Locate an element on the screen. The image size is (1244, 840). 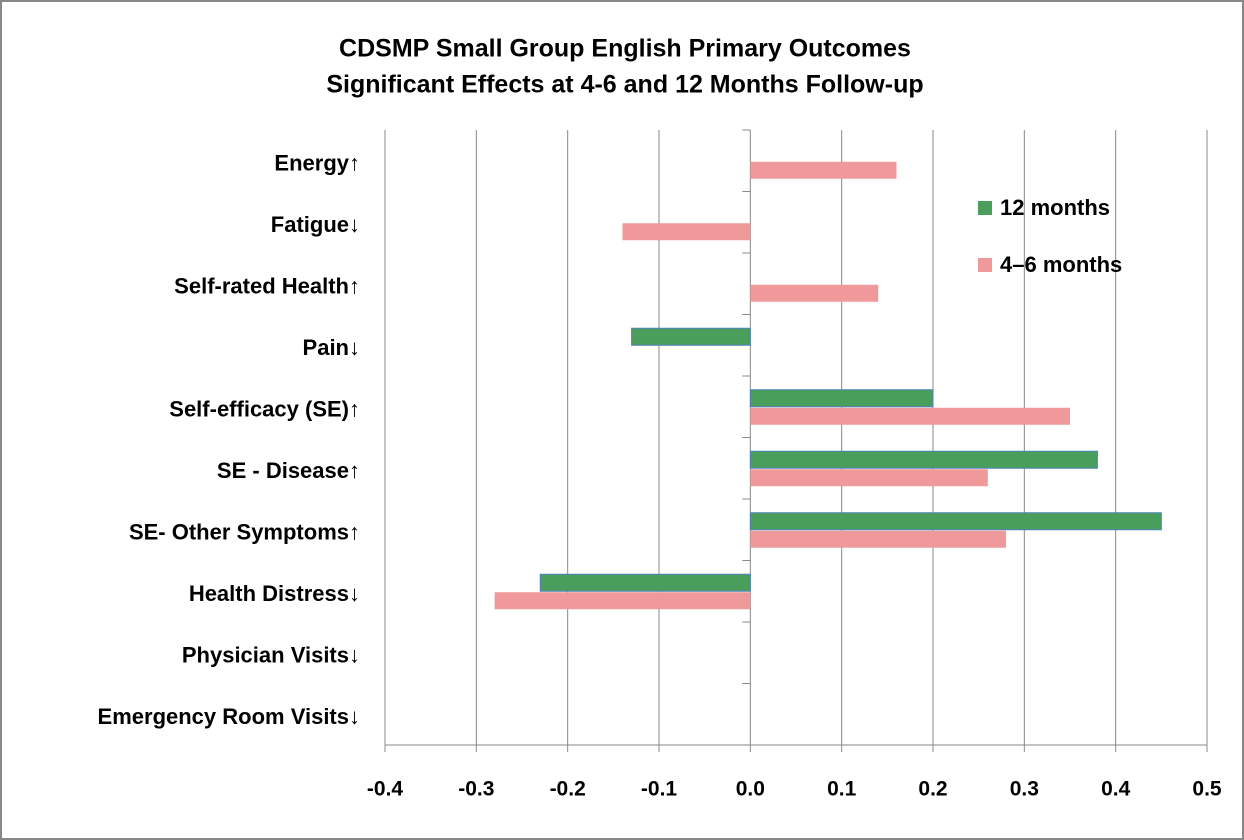
y-tick-label: Physician Visits↓ is located at coordinates (271, 655).